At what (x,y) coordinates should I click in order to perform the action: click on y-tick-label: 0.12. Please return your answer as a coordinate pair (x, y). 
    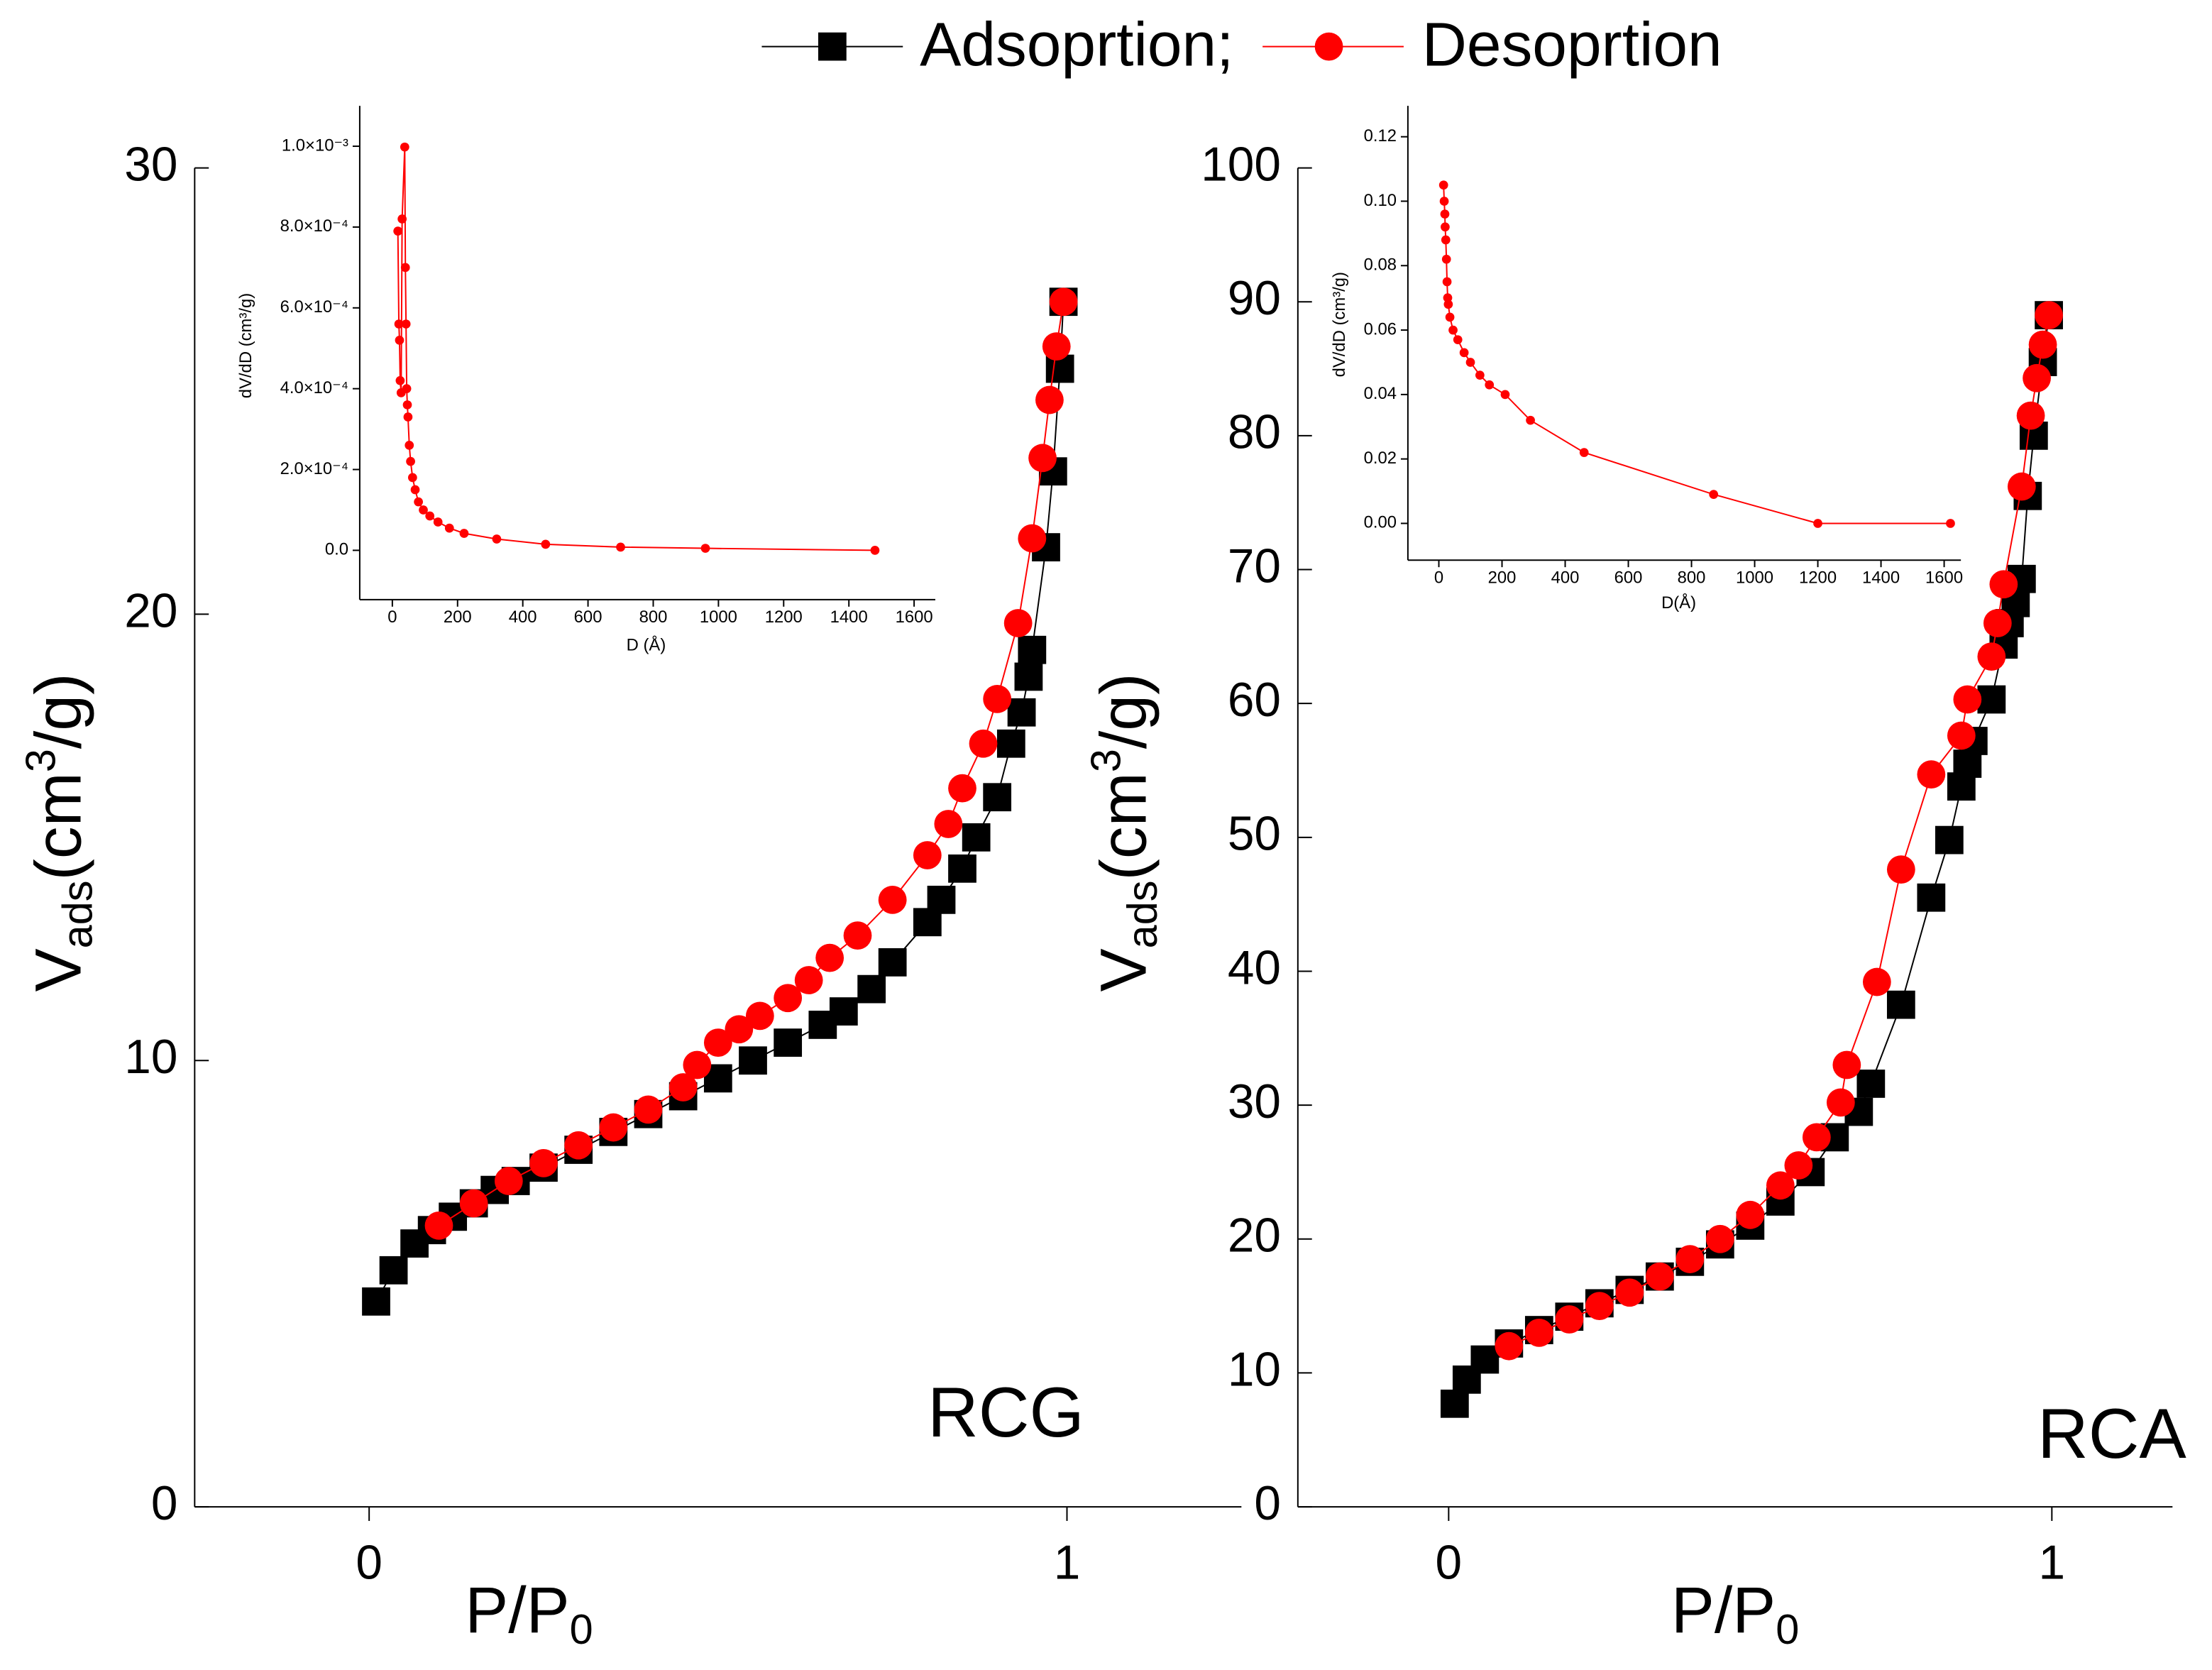
    Looking at the image, I should click on (1380, 135).